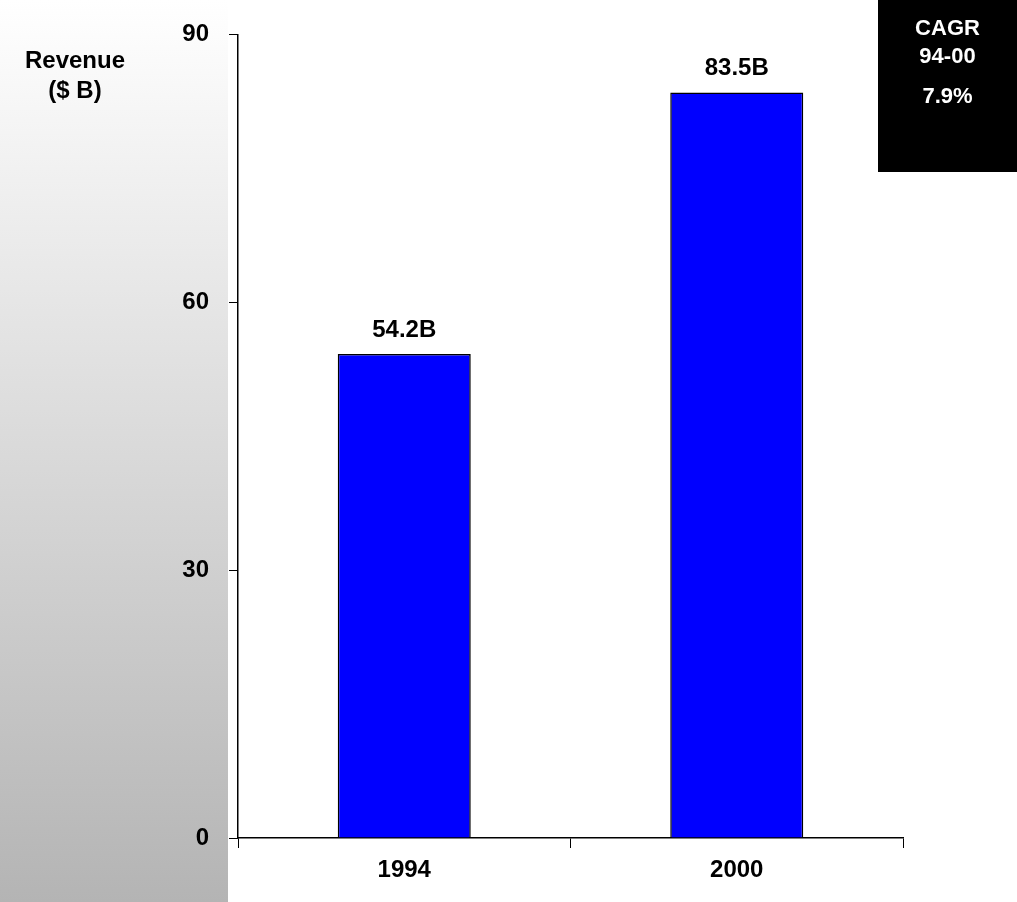 The height and width of the screenshot is (902, 1017). What do you see at coordinates (202, 836) in the screenshot?
I see `y-tick-label: 0` at bounding box center [202, 836].